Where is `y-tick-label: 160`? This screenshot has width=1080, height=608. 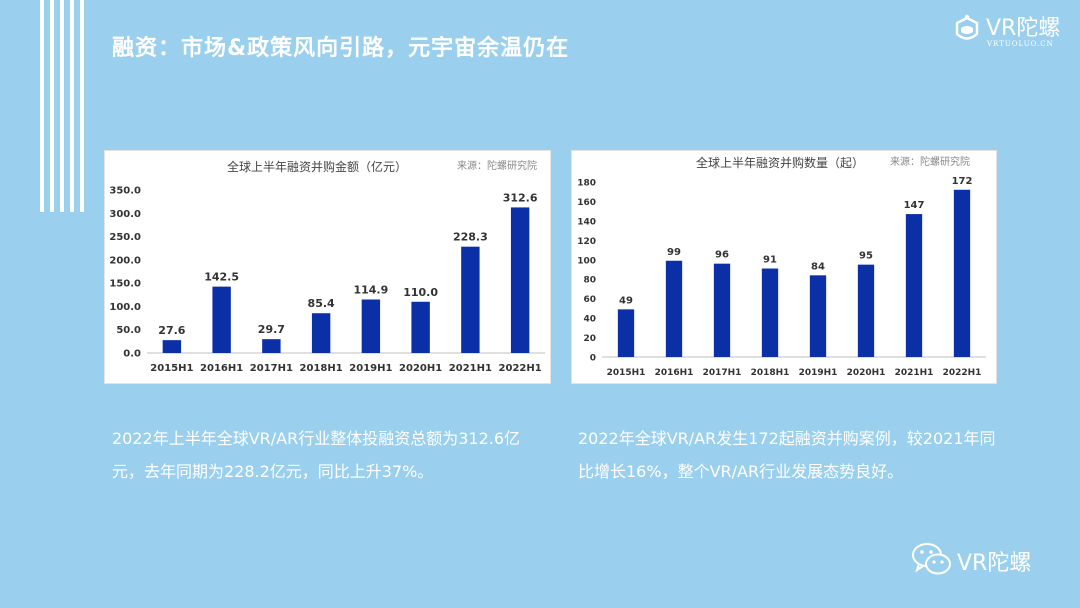 y-tick-label: 160 is located at coordinates (586, 203).